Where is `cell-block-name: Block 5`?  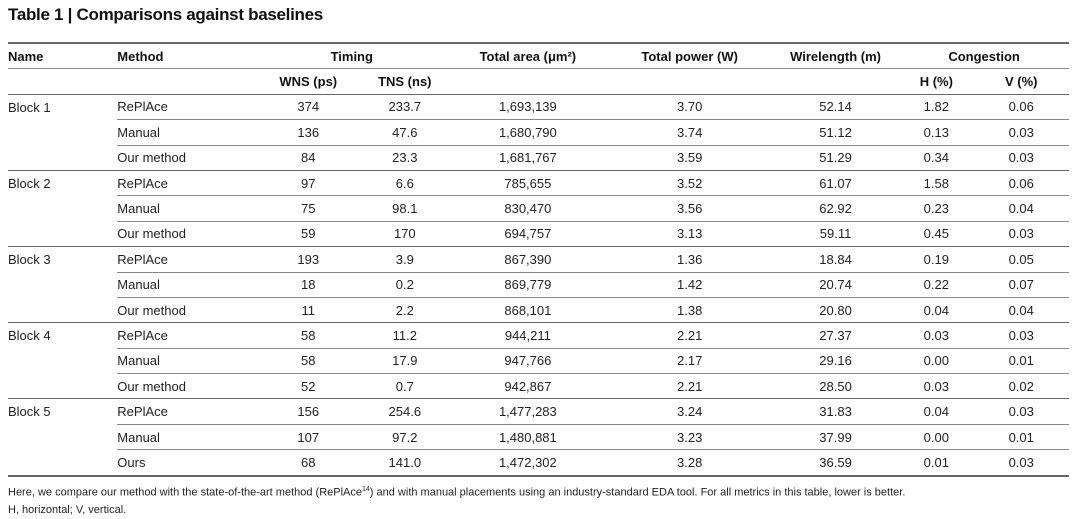
cell-block-name: Block 5 is located at coordinates (63, 411).